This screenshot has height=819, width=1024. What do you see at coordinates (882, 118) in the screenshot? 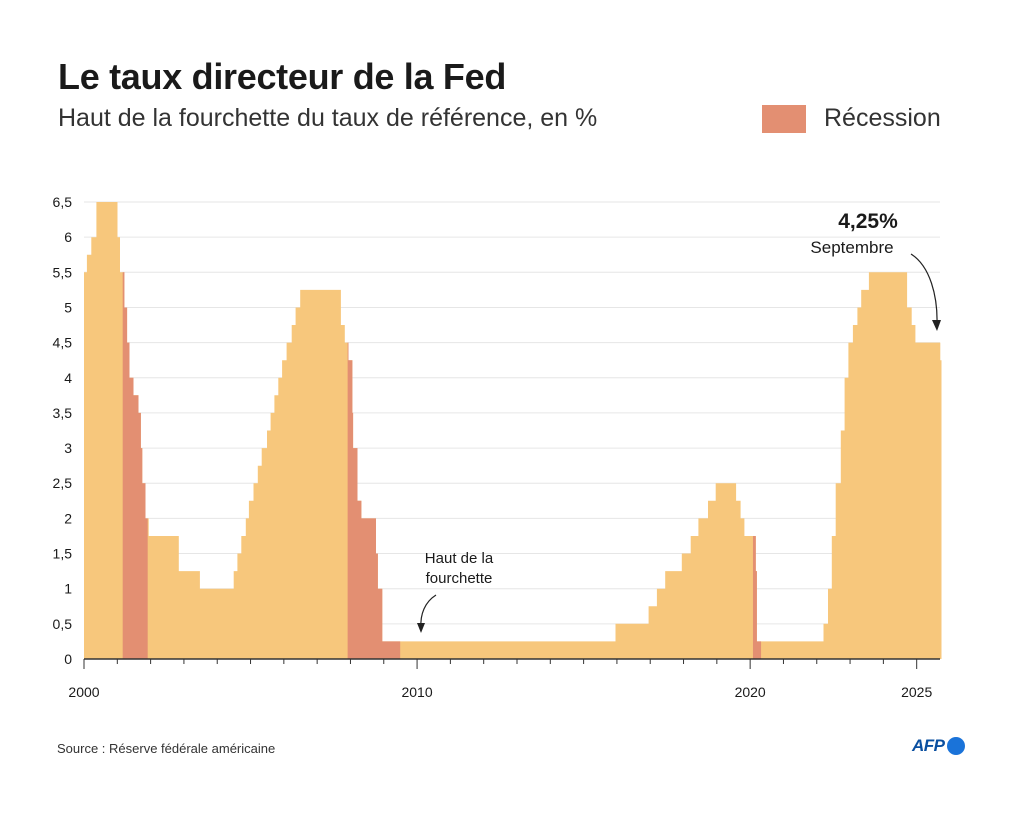
I see `legend-label-recession: Récession` at bounding box center [882, 118].